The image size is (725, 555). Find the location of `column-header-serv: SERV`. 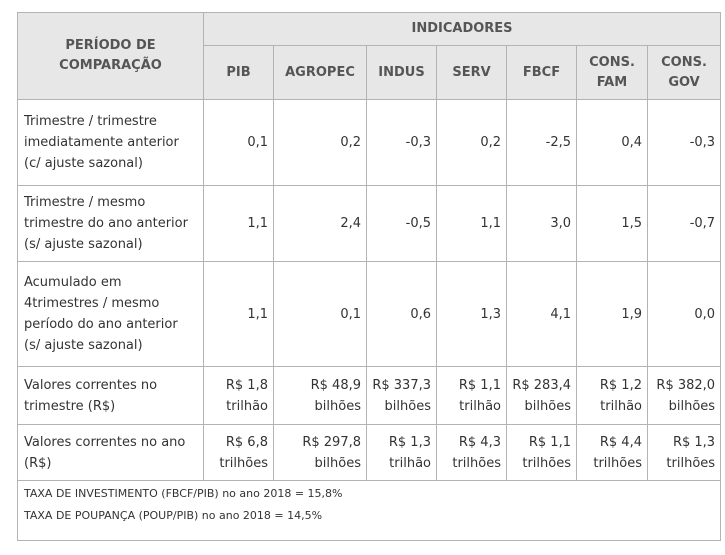

column-header-serv: SERV is located at coordinates (471, 72).